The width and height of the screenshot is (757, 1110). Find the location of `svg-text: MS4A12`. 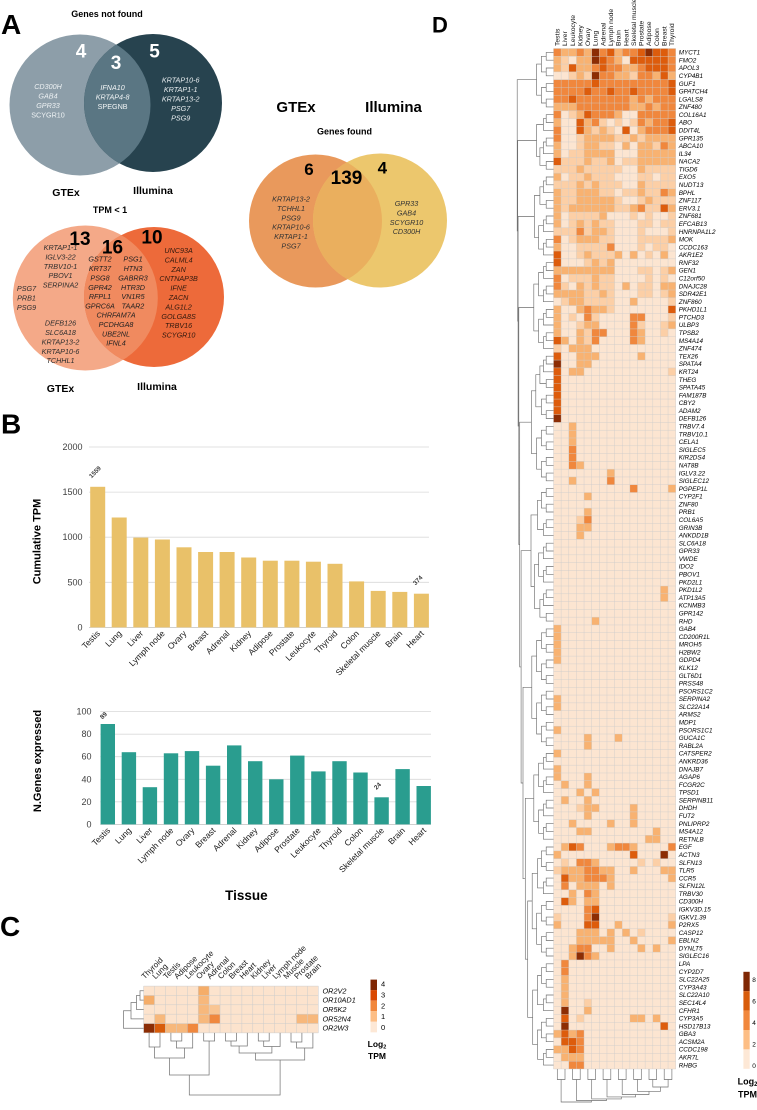

svg-text: MS4A12 is located at coordinates (691, 832).